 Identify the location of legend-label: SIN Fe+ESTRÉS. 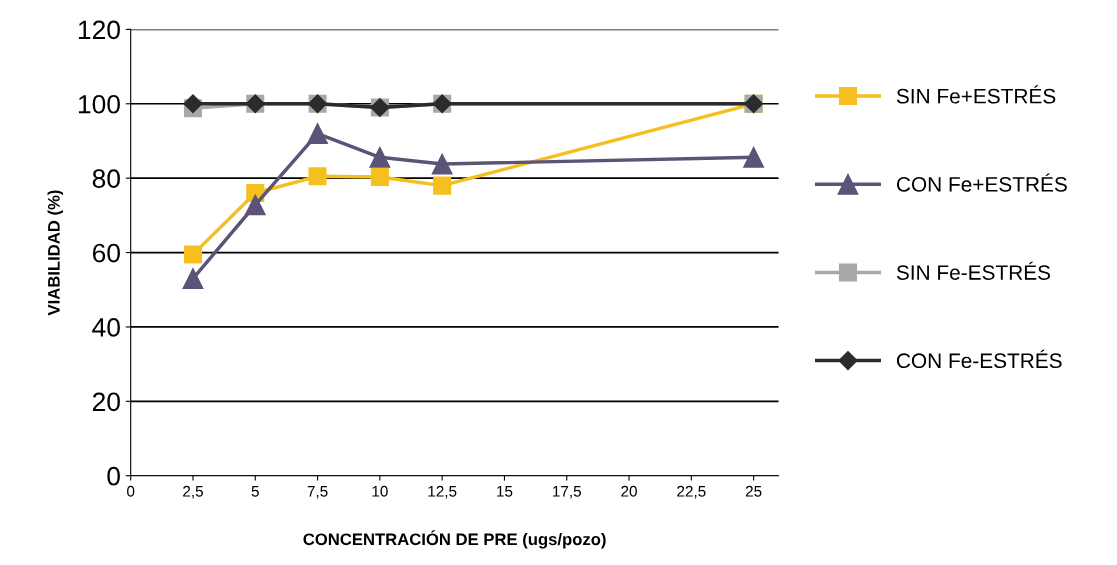
(976, 94).